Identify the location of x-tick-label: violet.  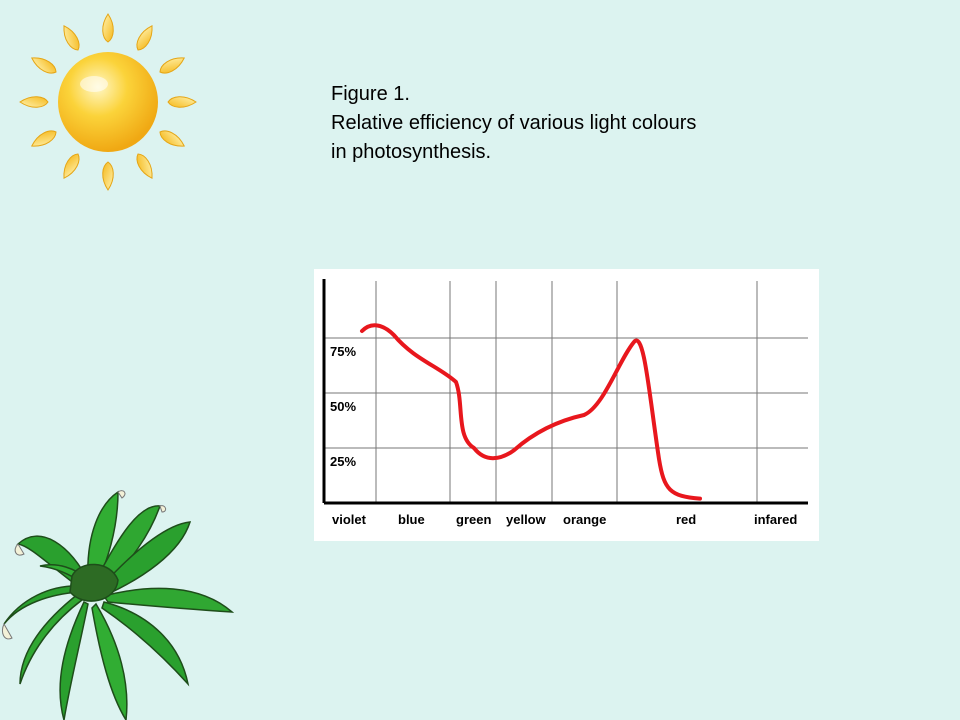
(349, 519).